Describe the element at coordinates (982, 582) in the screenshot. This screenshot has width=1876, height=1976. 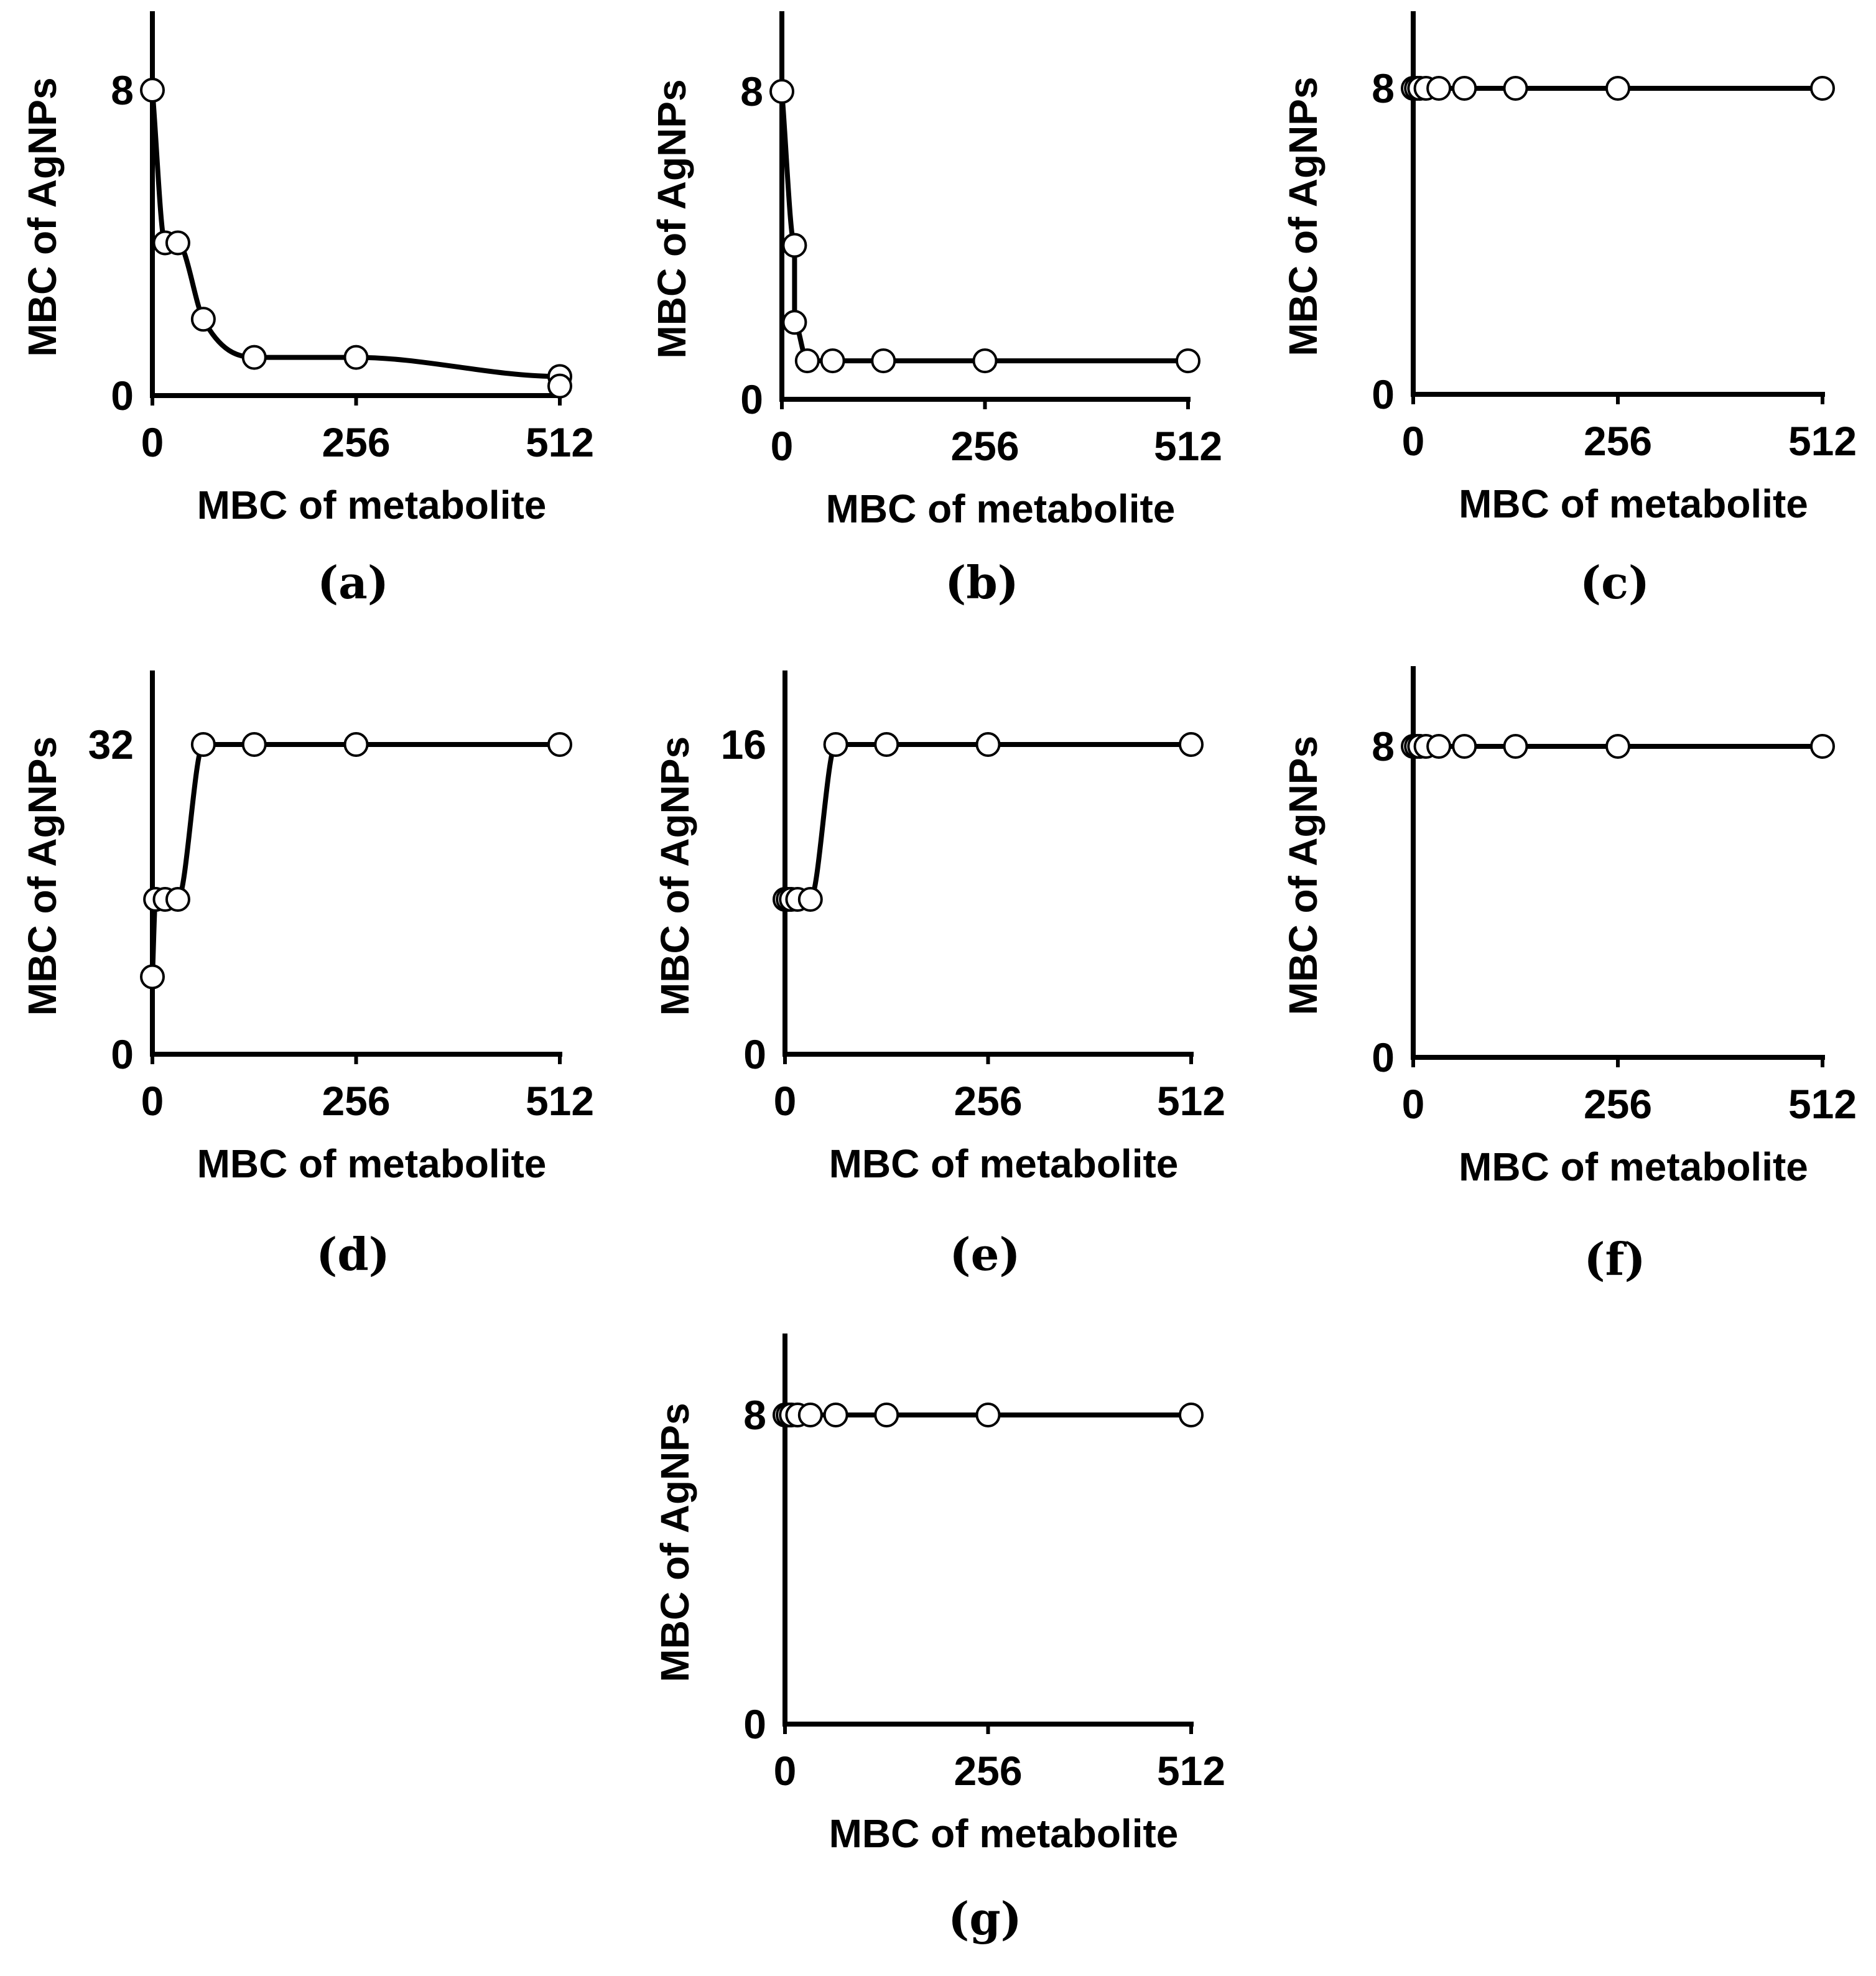
I see `panel-label: (b)` at that location.